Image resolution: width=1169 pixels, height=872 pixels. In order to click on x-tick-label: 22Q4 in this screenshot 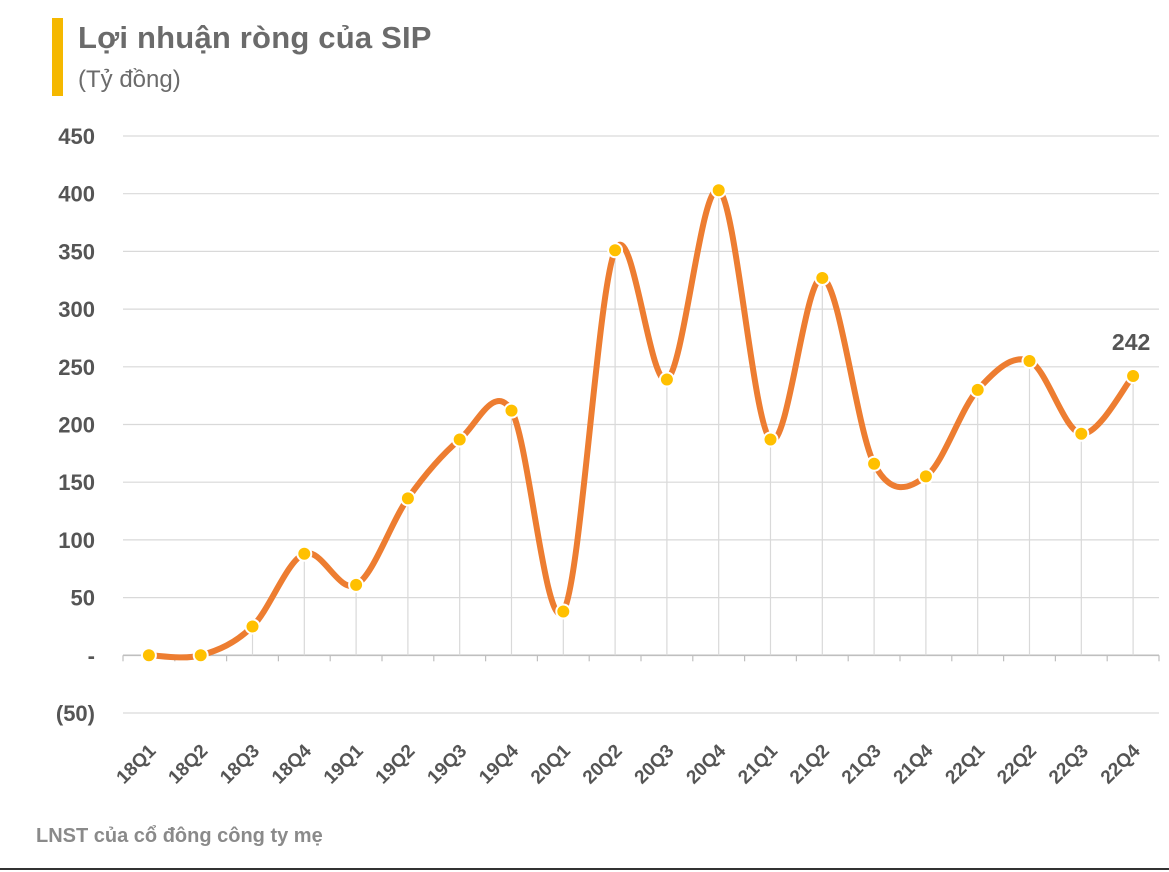, I will do `click(1121, 764)`.